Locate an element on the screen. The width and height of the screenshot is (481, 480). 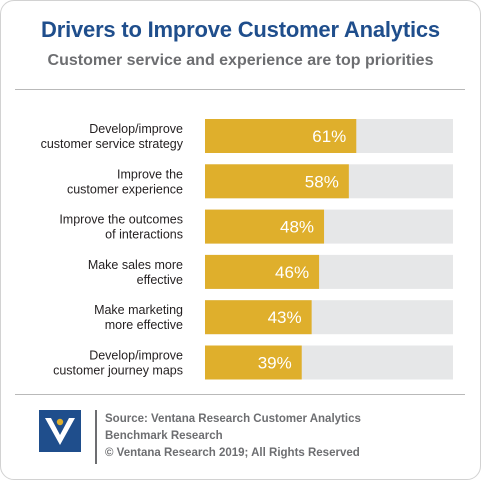
category-label: customer service strategy is located at coordinates (112, 144).